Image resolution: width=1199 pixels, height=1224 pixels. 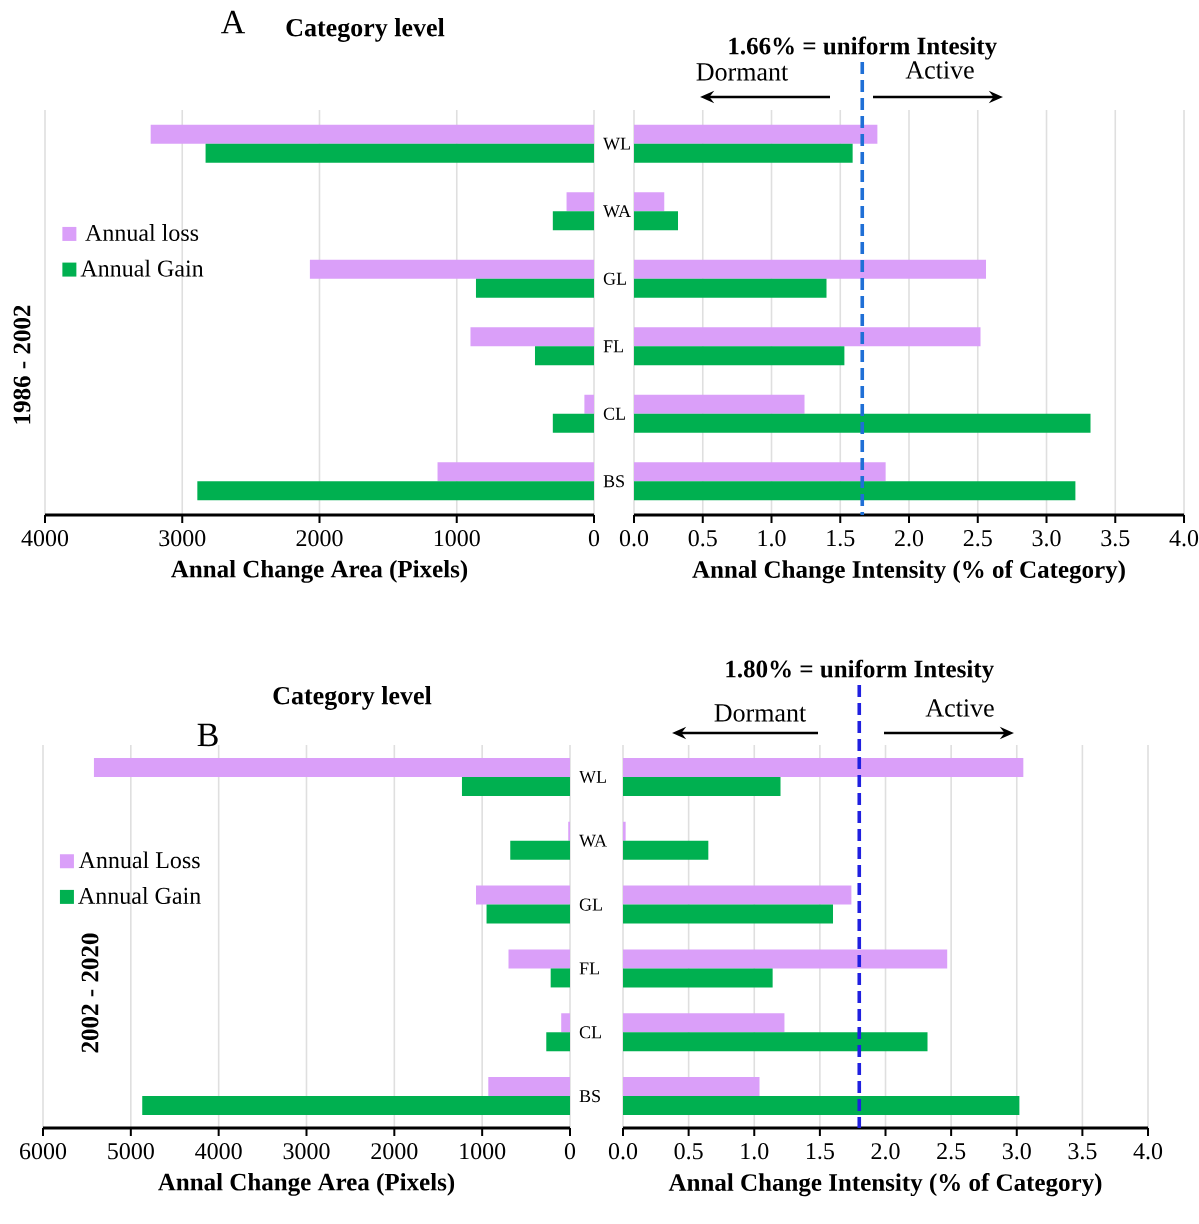 I want to click on x-axis-title: Annal Change Area (Pixels), so click(x=319, y=571).